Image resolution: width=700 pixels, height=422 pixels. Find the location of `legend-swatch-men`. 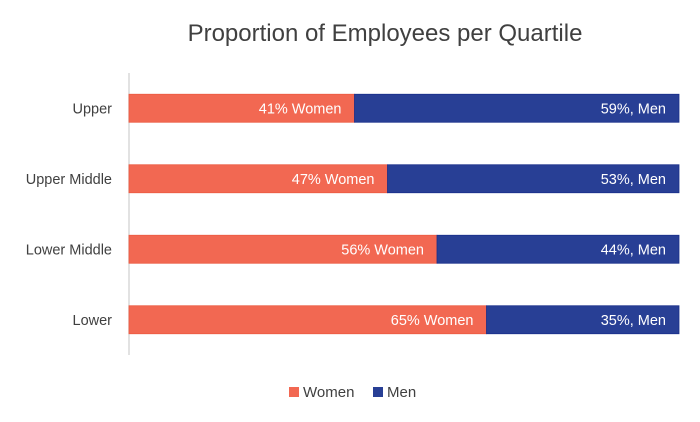

legend-swatch-men is located at coordinates (378, 392).